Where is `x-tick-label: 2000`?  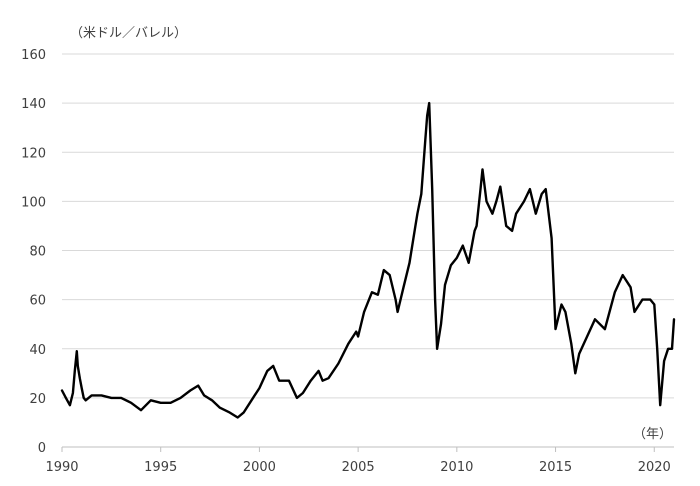 x-tick-label: 2000 is located at coordinates (259, 467).